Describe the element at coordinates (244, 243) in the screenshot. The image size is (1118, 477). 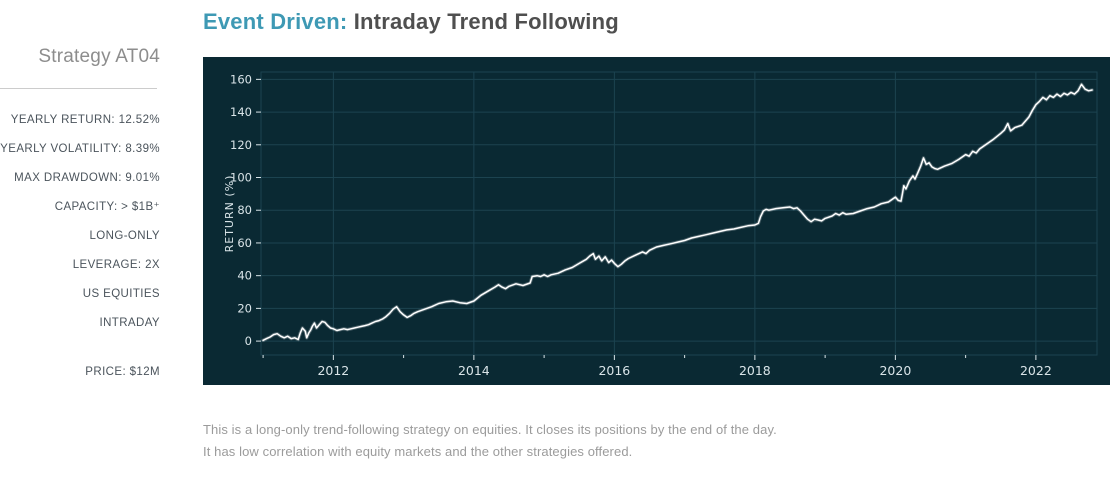
I see `svg-text: 60` at that location.